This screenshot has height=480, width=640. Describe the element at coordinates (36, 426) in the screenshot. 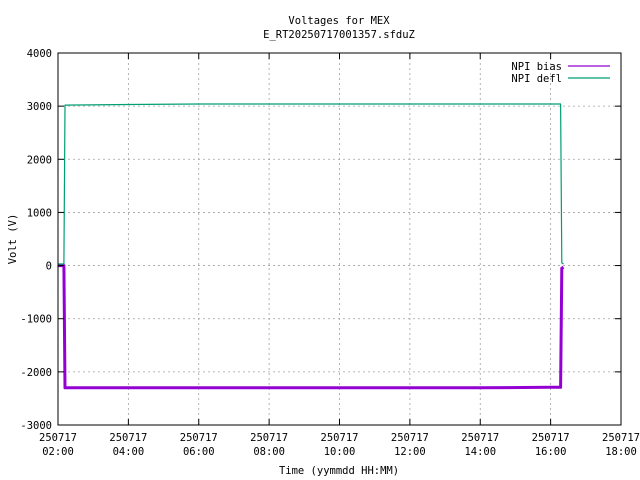

I see `y-tick-label: -3000` at that location.